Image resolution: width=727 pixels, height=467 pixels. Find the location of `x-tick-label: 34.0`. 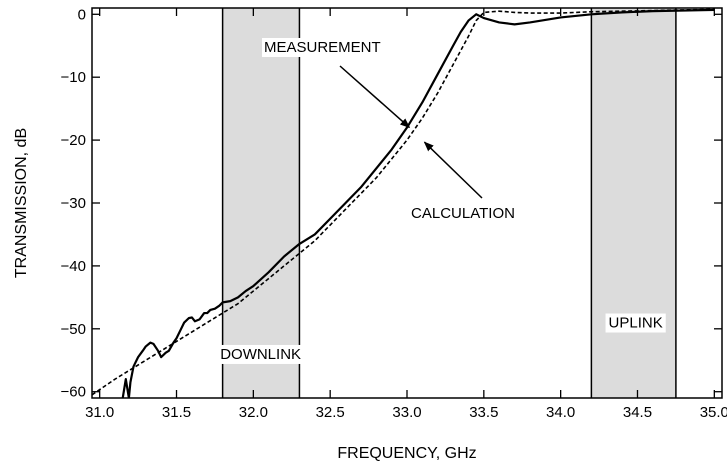

x-tick-label: 34.0 is located at coordinates (560, 412).